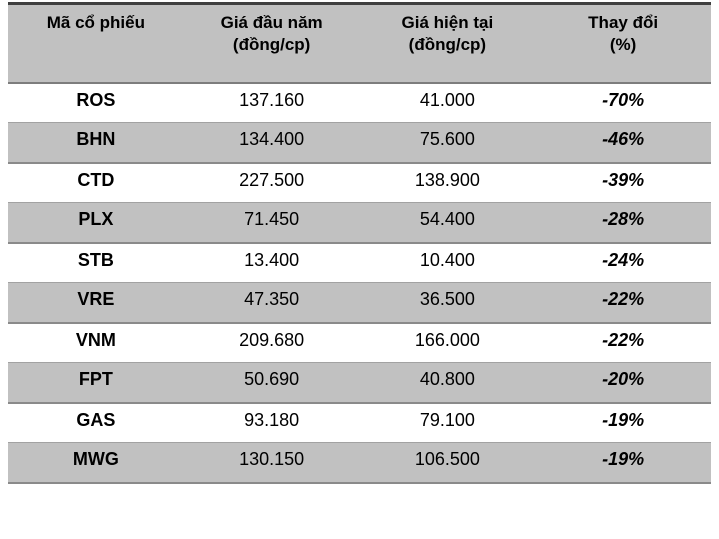 This screenshot has width=719, height=539. Describe the element at coordinates (447, 422) in the screenshot. I see `current-price-cell: 79.100` at that location.